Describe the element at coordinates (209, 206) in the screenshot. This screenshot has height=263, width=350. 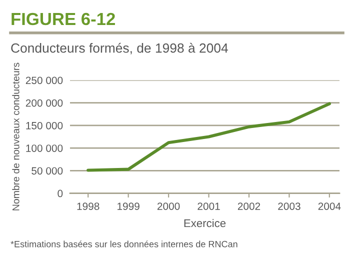
I see `x-tick-label: 2001` at that location.